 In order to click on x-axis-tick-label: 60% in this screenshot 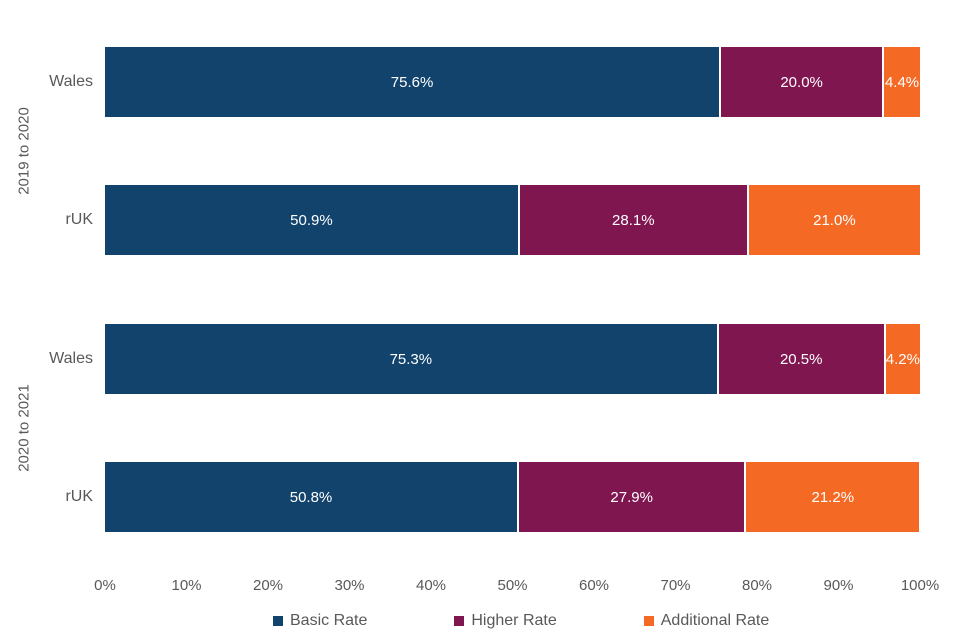, I will do `click(594, 585)`.